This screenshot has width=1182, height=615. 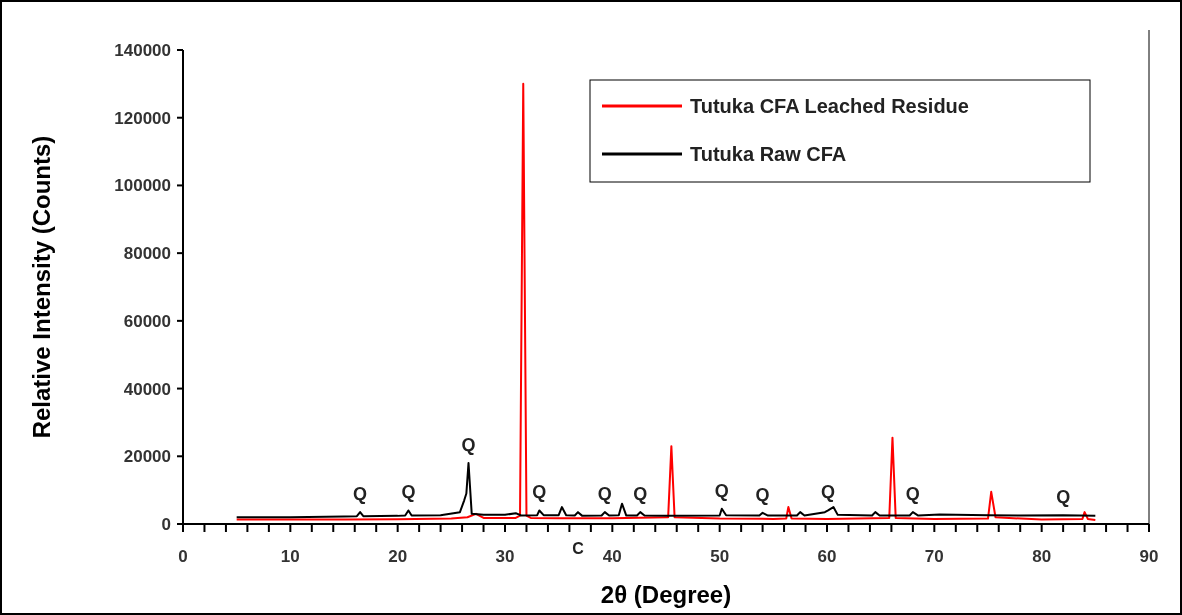 I want to click on y-tick-label: 60000, so click(x=147, y=321).